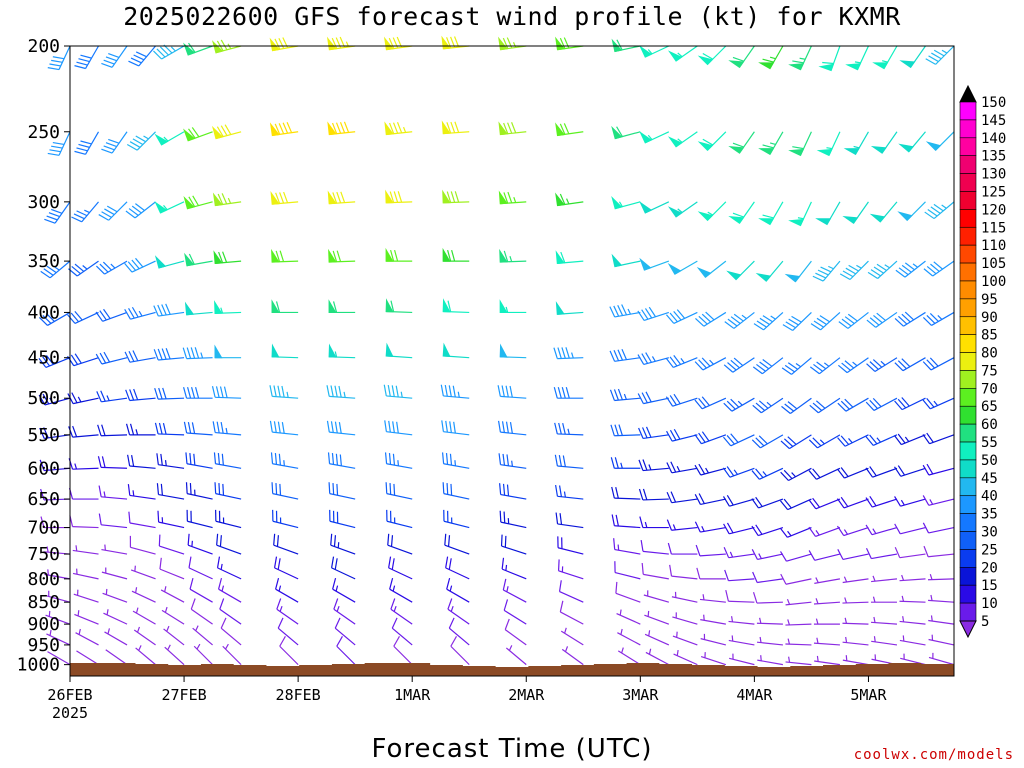 This screenshot has width=1024, height=768. What do you see at coordinates (43, 499) in the screenshot?
I see `y-tick-label: 650` at bounding box center [43, 499].